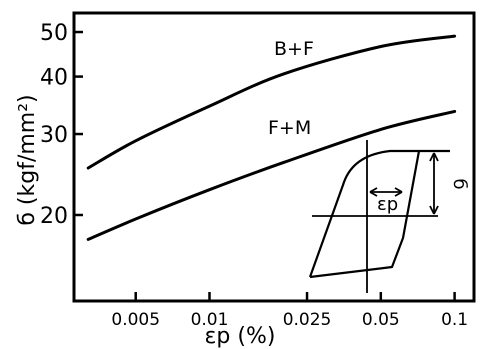 The height and width of the screenshot is (349, 486). What do you see at coordinates (454, 320) in the screenshot?
I see `x-tick-label: 0.1` at bounding box center [454, 320].